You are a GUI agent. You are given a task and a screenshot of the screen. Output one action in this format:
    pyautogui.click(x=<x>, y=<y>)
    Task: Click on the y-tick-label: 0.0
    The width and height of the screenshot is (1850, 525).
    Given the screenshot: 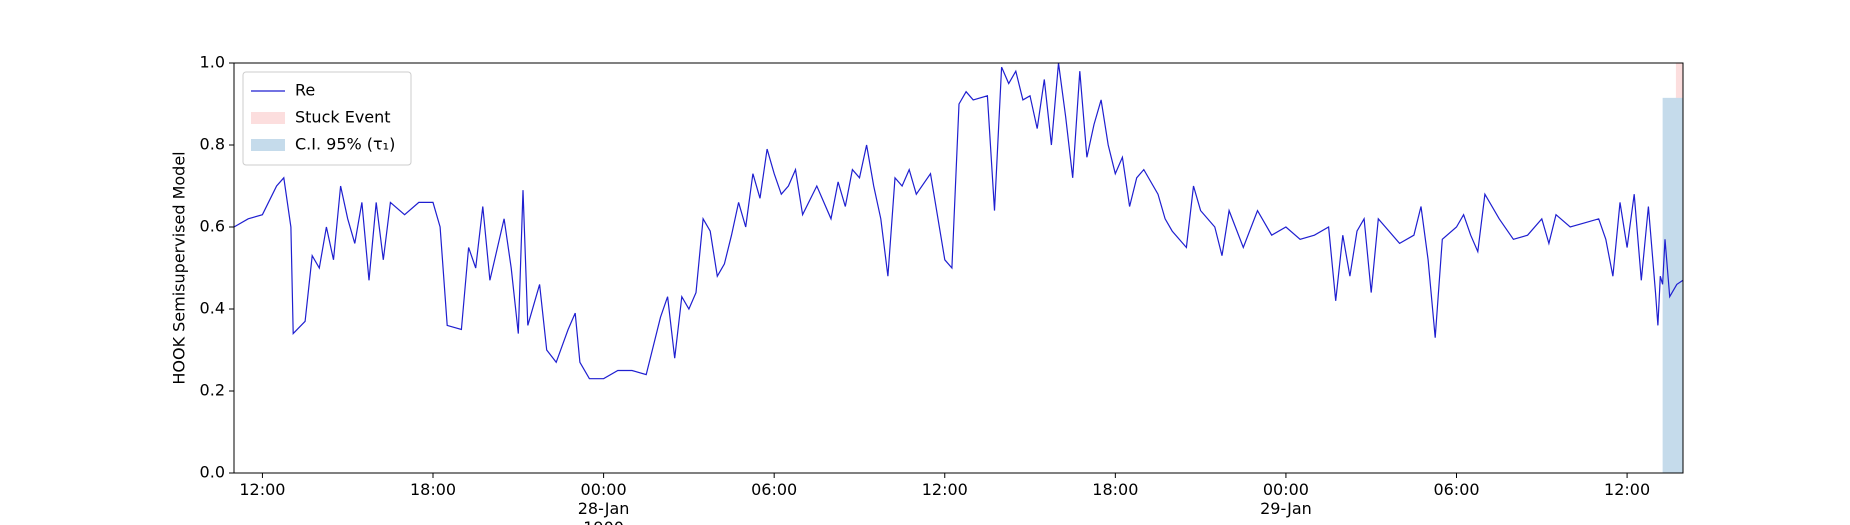 What is the action you would take?
    pyautogui.click(x=212, y=472)
    